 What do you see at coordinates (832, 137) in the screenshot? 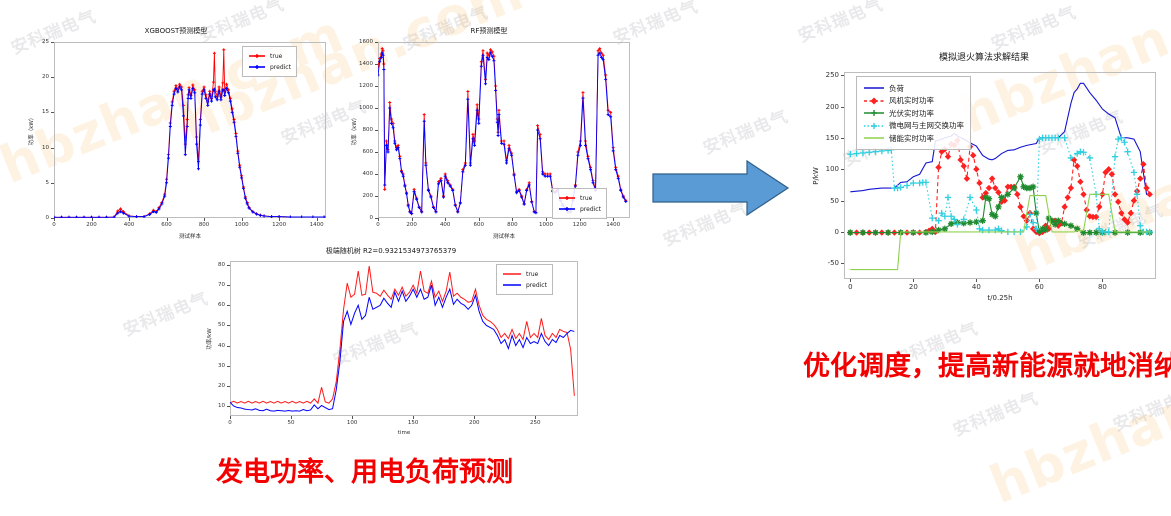
I see `y-tick-label: 150` at bounding box center [832, 137].